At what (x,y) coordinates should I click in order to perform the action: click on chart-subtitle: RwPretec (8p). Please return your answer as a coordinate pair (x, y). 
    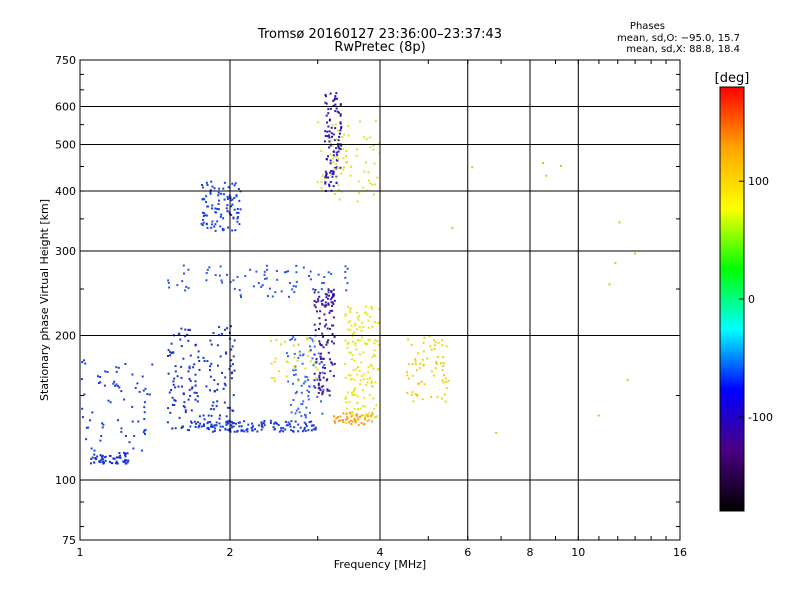
    Looking at the image, I should click on (380, 47).